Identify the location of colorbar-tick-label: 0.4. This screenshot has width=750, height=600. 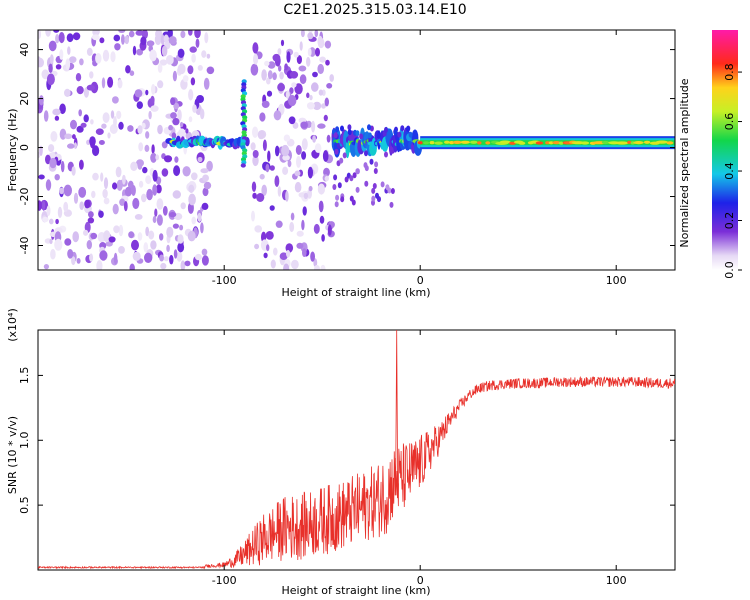
(729, 171).